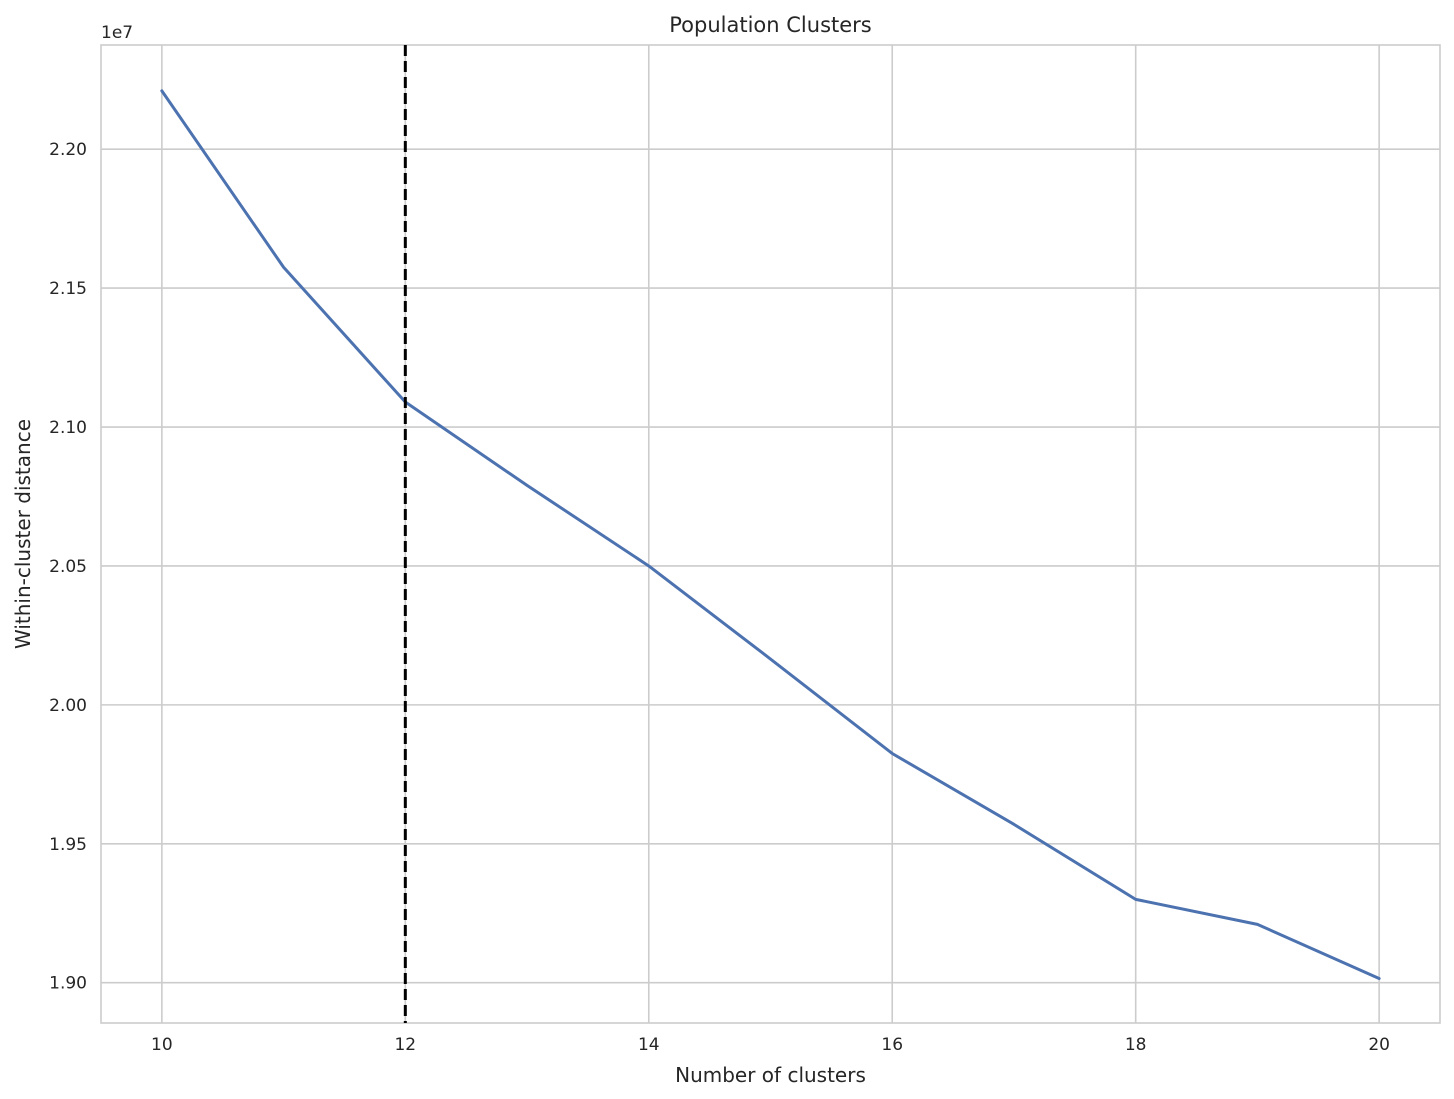  Describe the element at coordinates (68, 567) in the screenshot. I see `y-tick-label: 2.05` at that location.